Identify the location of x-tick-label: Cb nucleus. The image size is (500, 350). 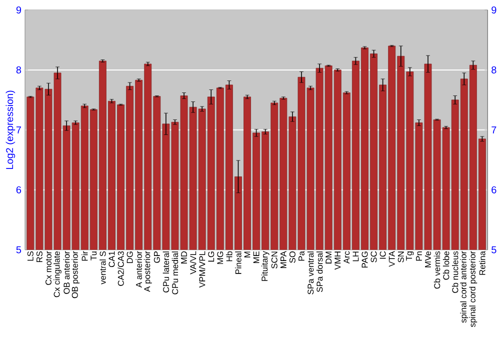
(455, 272).